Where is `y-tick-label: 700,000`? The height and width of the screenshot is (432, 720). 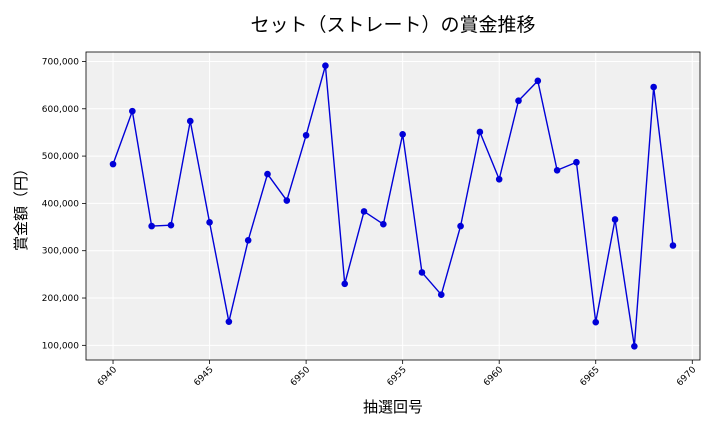
y-tick-label: 700,000 is located at coordinates (60, 62).